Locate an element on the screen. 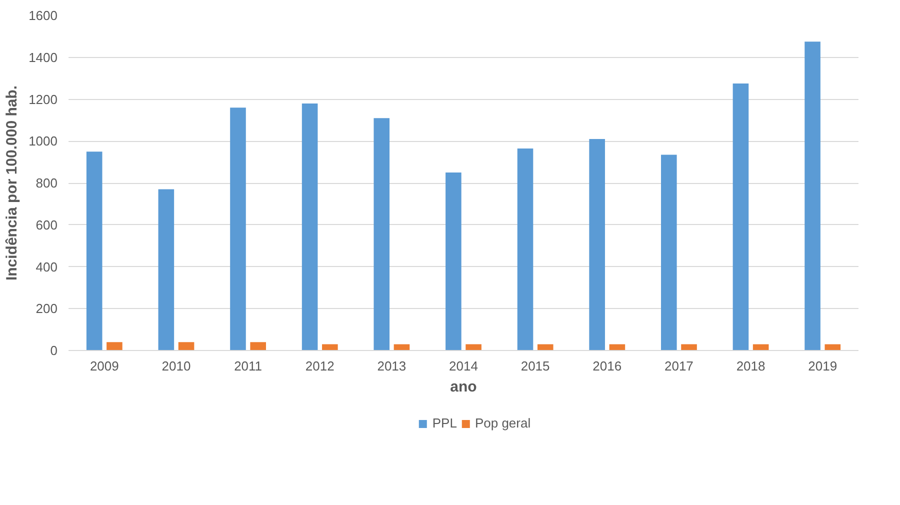 This screenshot has height=505, width=900. legend-label: Pop geral is located at coordinates (502, 423).